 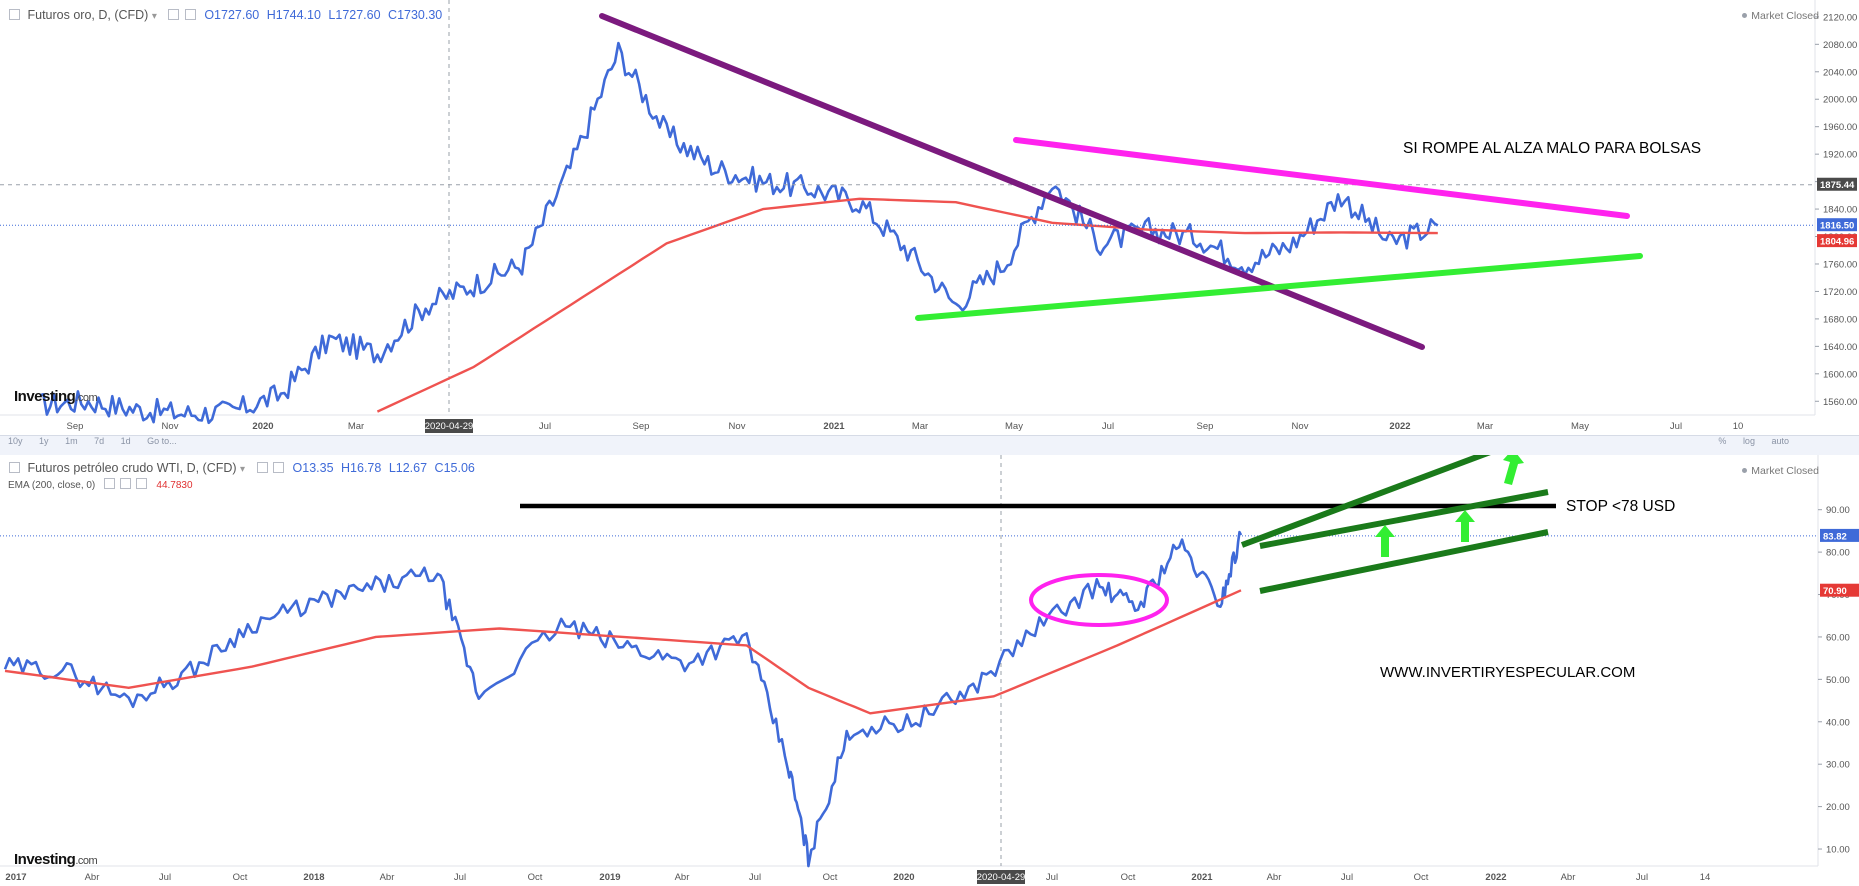 I want to click on x-tick-label: 2017, so click(x=15, y=877).